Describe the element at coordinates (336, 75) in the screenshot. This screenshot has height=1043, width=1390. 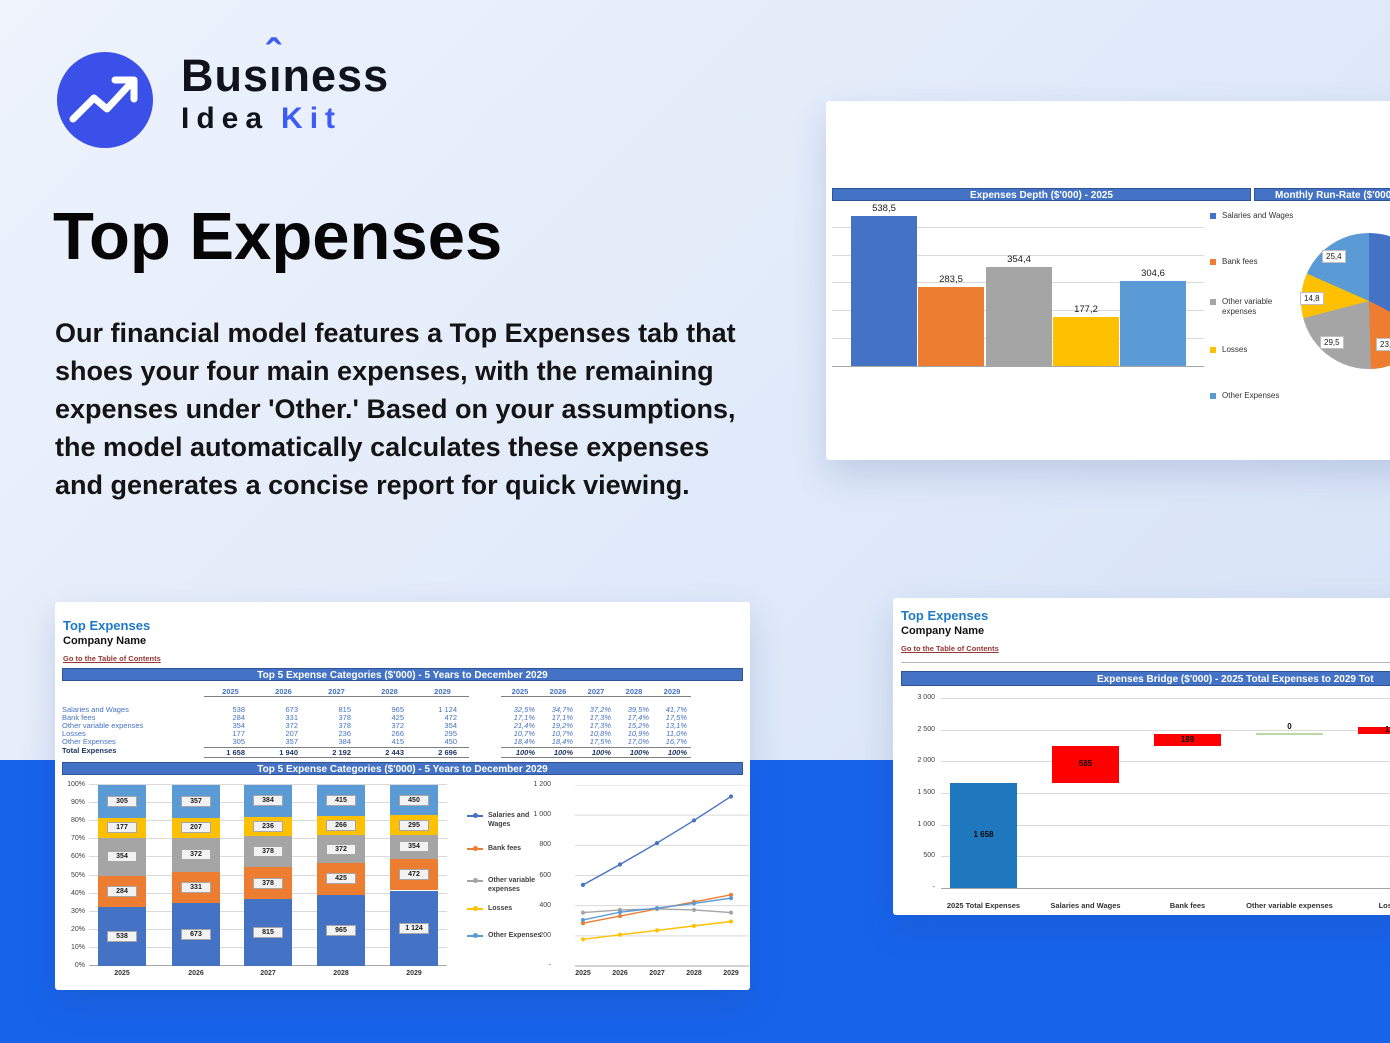
I see `brand-ness: ness` at that location.